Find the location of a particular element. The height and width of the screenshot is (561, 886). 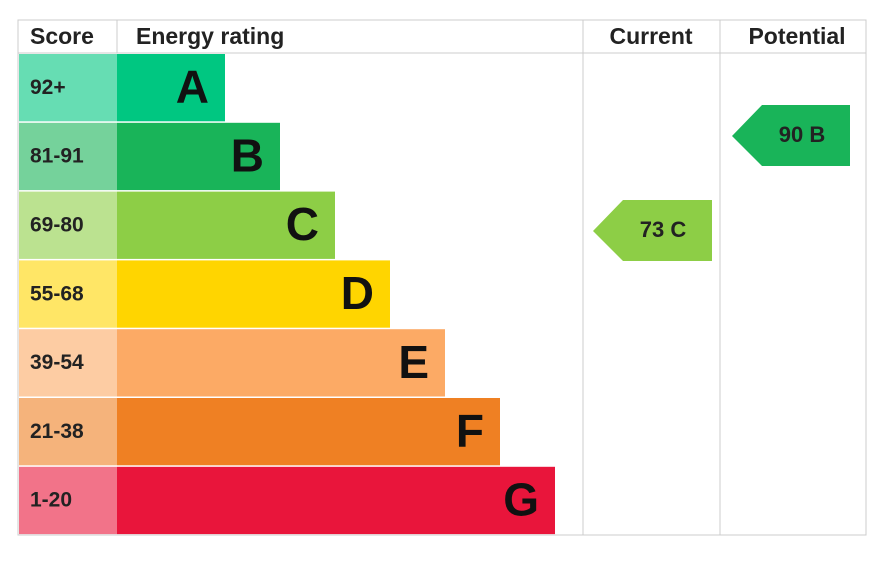

score-label: 92+ is located at coordinates (48, 87).